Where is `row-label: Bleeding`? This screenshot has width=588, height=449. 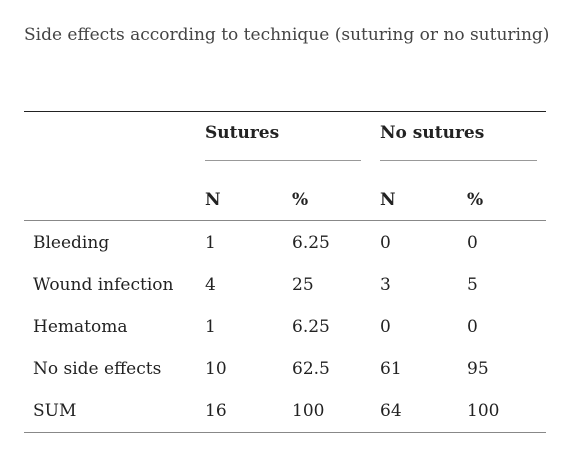 row-label: Bleeding is located at coordinates (71, 243).